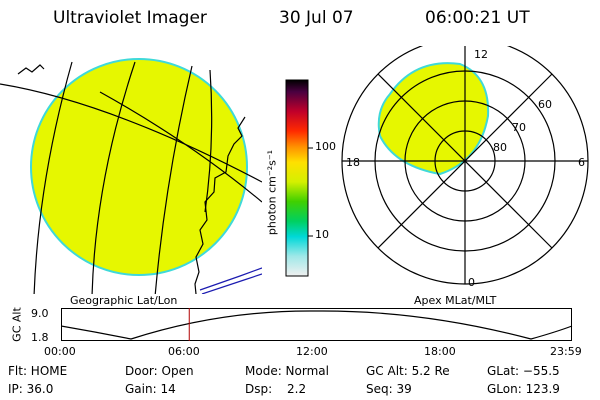 Image resolution: width=600 pixels, height=400 pixels. Describe the element at coordinates (317, 324) in the screenshot. I see `altitude-plot` at that location.